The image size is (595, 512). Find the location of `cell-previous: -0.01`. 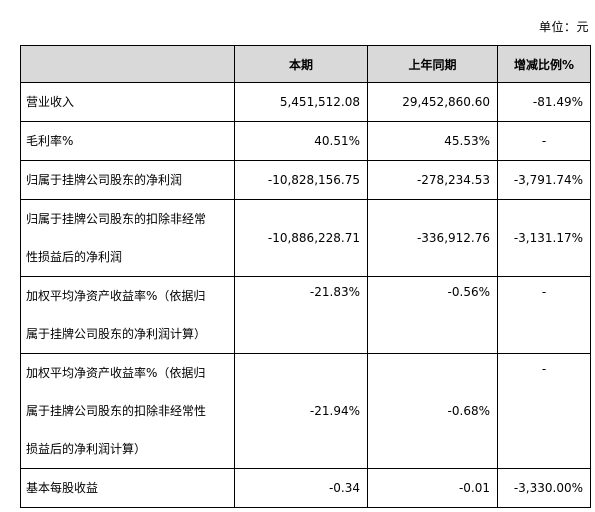

cell-previous: -0.01 is located at coordinates (432, 488).